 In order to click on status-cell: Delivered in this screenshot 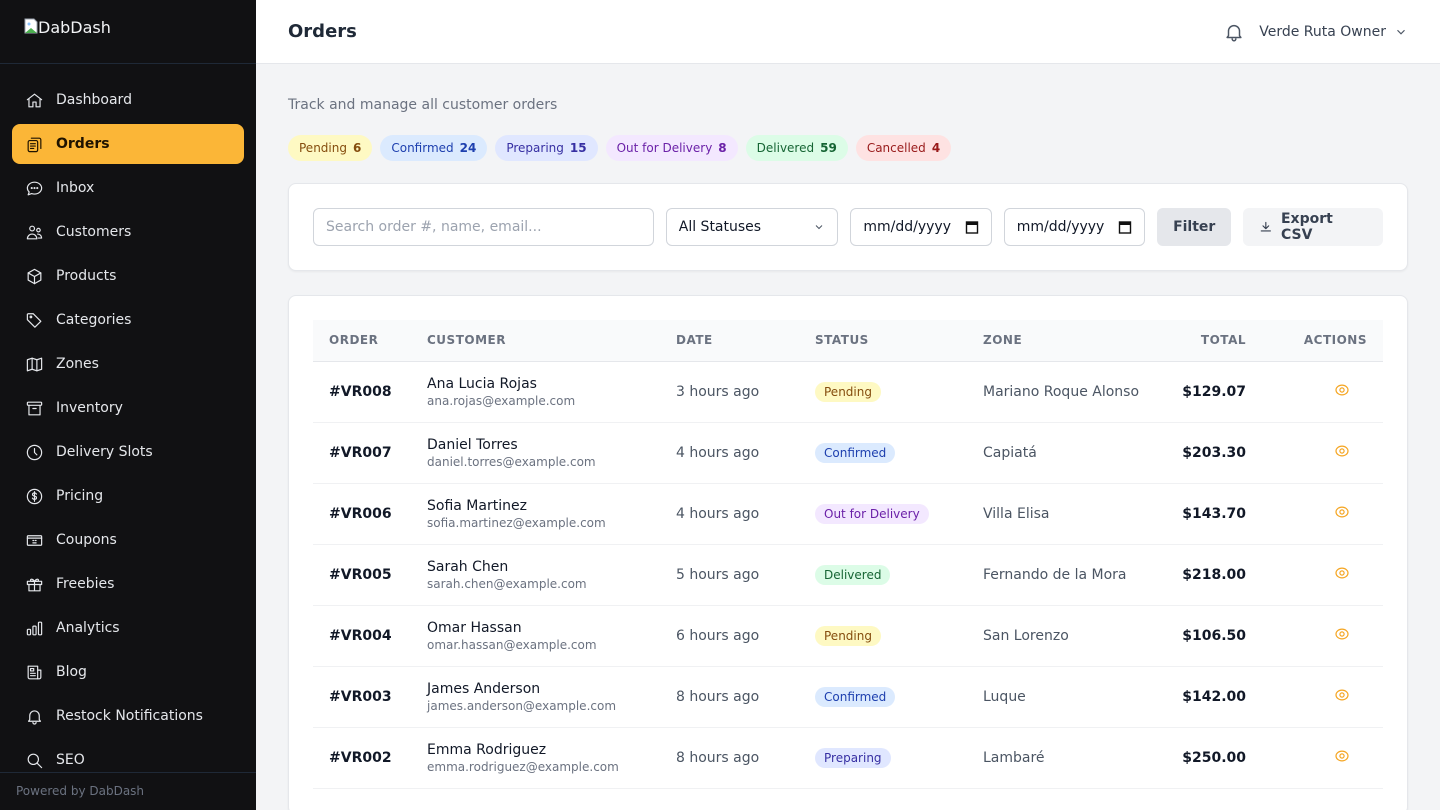, I will do `click(883, 575)`.